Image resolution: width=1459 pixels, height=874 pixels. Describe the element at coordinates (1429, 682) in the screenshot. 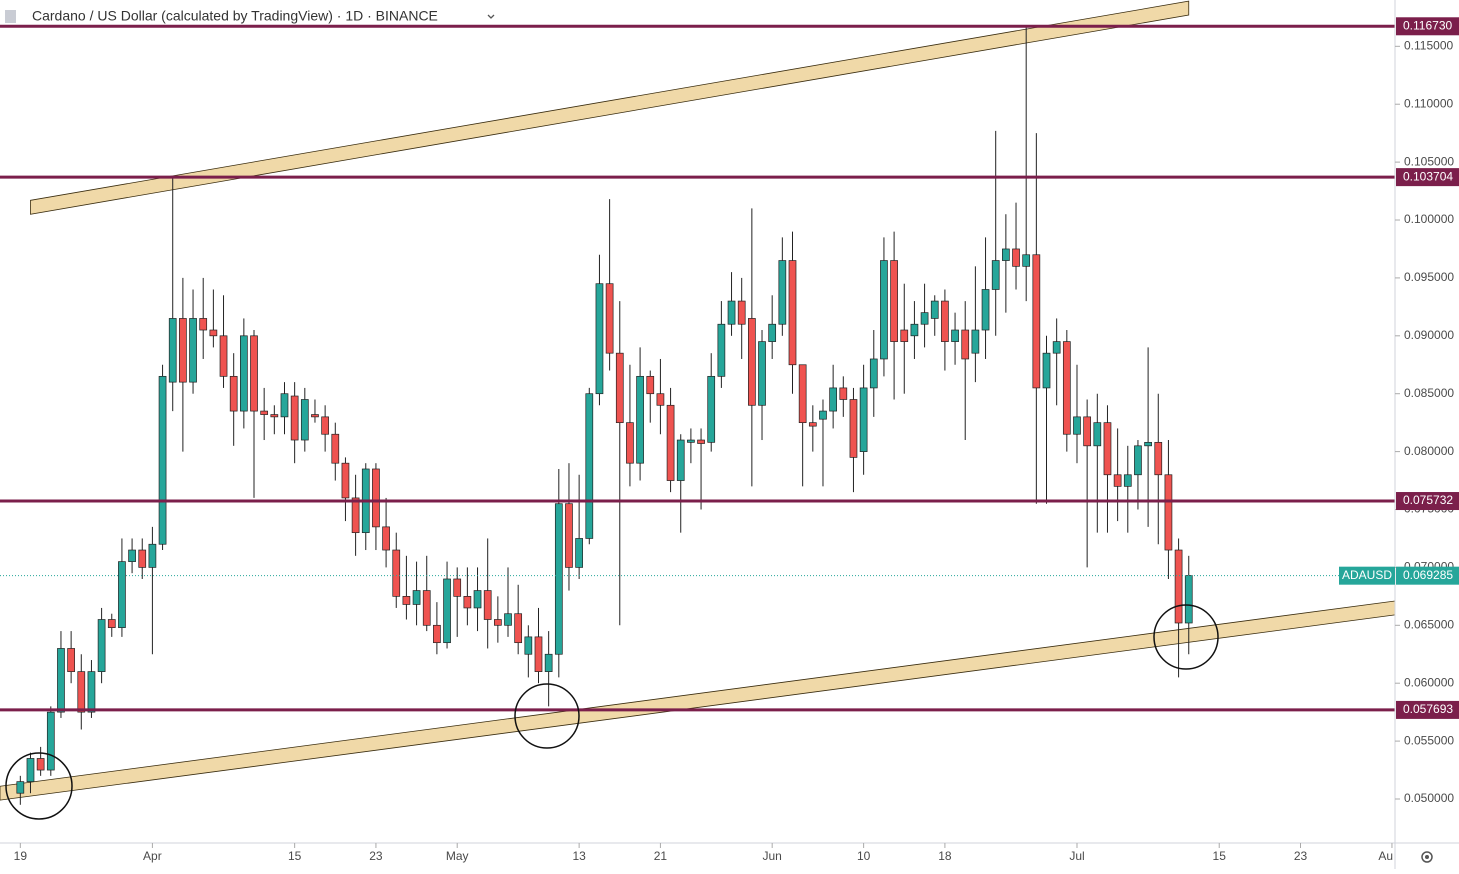

I see `y-tick-label: 0.060000` at that location.